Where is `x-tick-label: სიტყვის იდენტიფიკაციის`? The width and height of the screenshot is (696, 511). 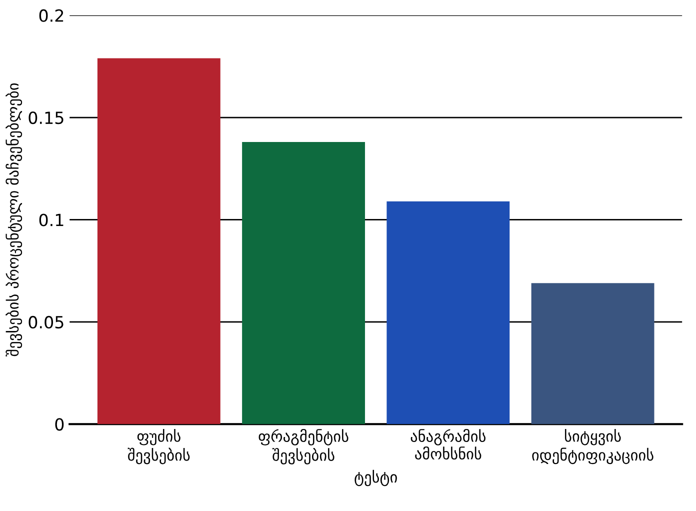
x-tick-label: სიტყვის იდენტიფიკაციის is located at coordinates (593, 446).